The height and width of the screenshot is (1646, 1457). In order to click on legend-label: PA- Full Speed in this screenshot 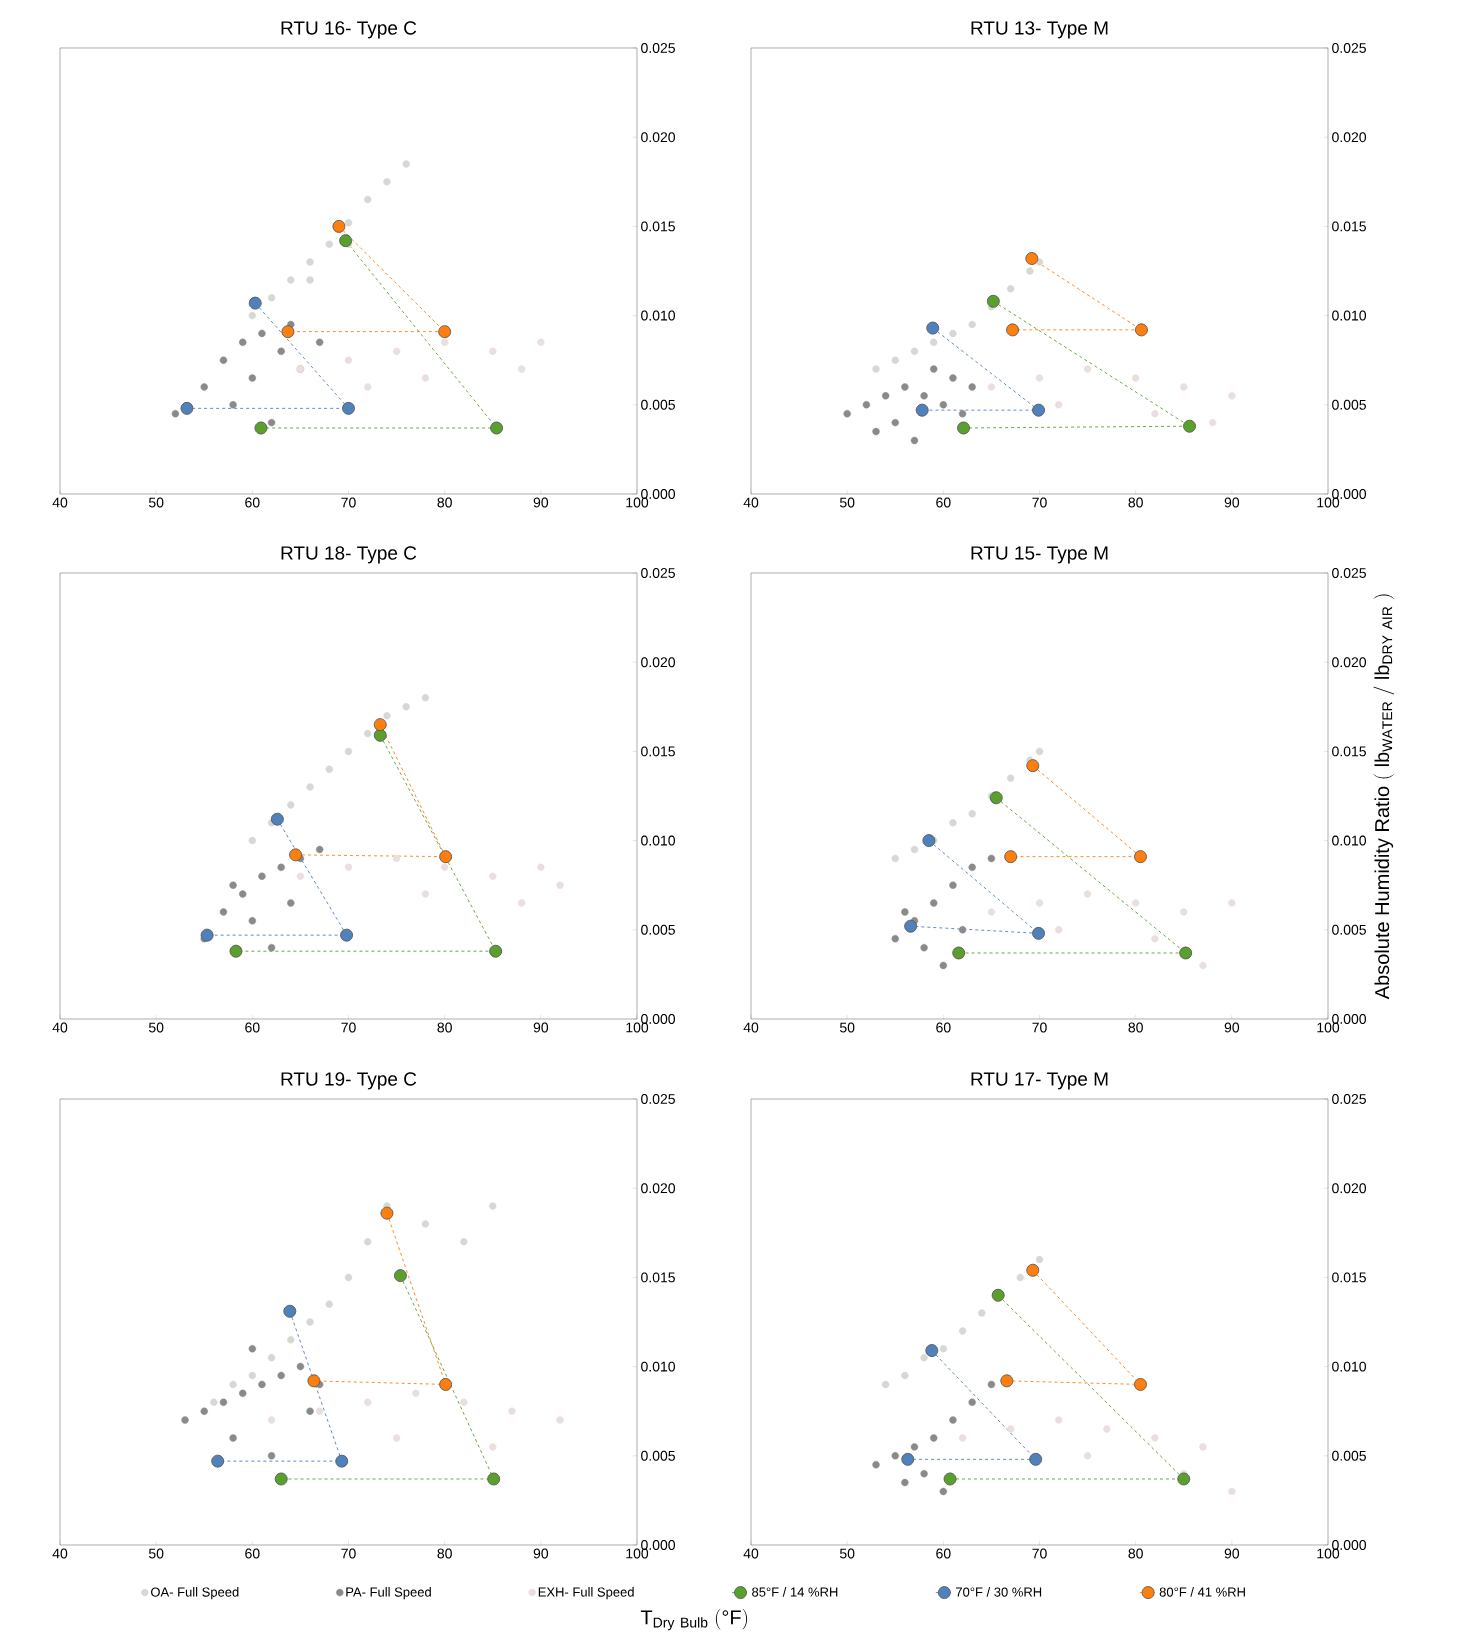, I will do `click(388, 1593)`.